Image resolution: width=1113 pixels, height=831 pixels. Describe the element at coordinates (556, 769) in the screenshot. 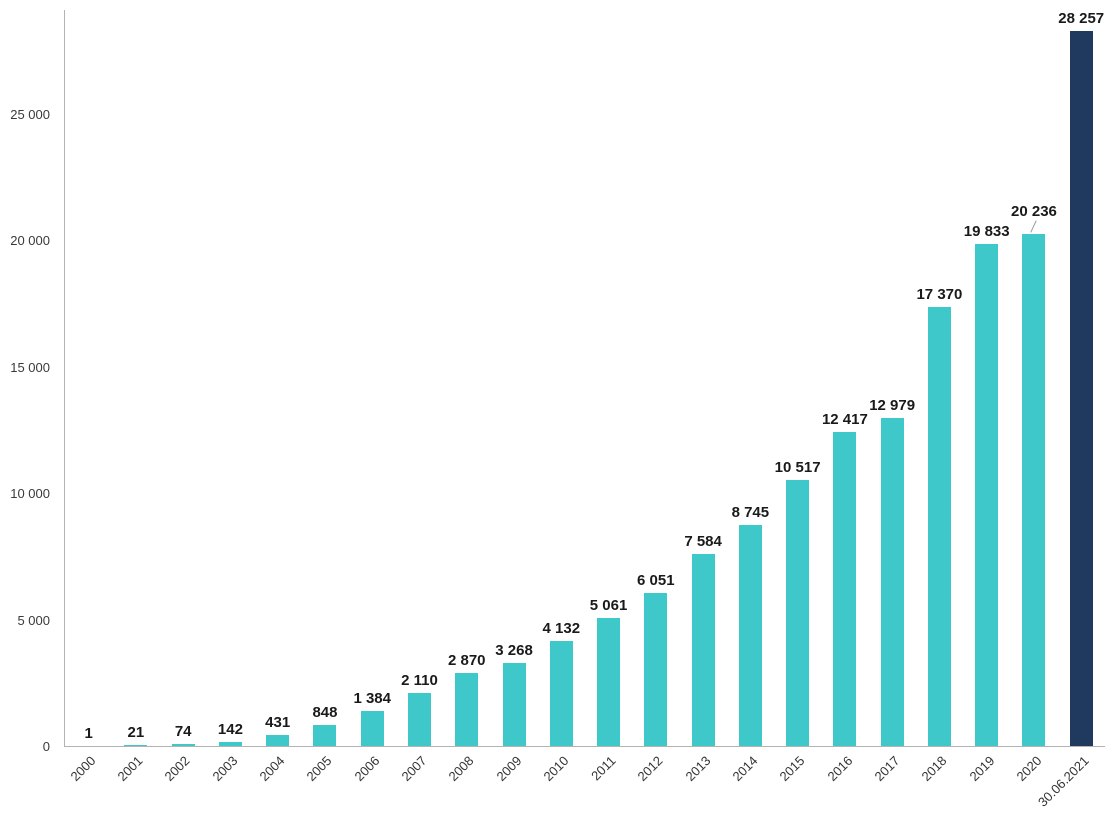

I see `x-tick-label: 2010` at that location.